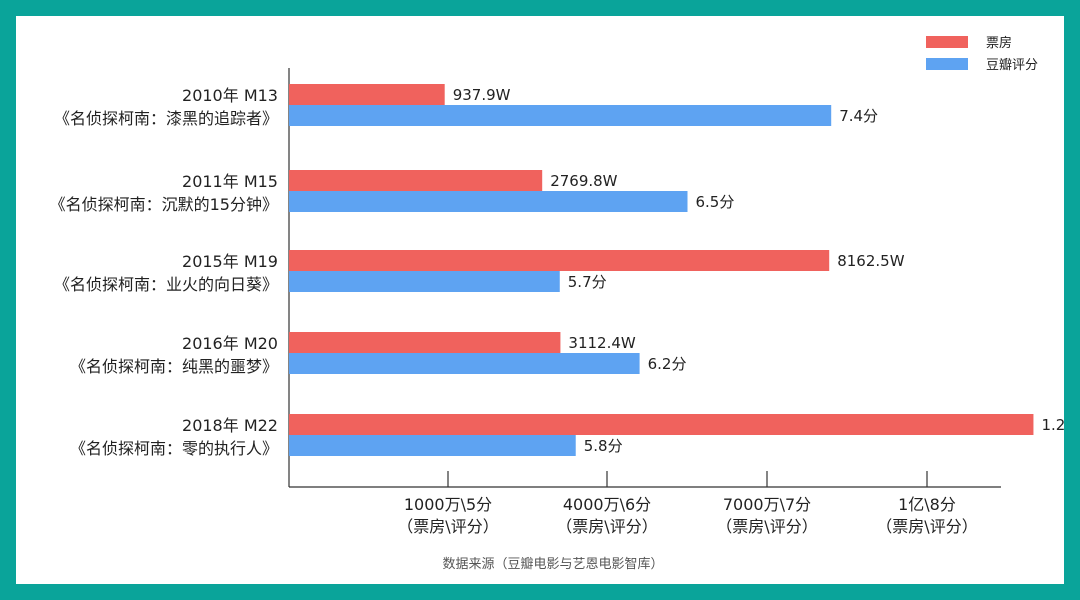 The width and height of the screenshot is (1080, 600). I want to click on bar-box-office-label: 3112.4W, so click(601, 343).